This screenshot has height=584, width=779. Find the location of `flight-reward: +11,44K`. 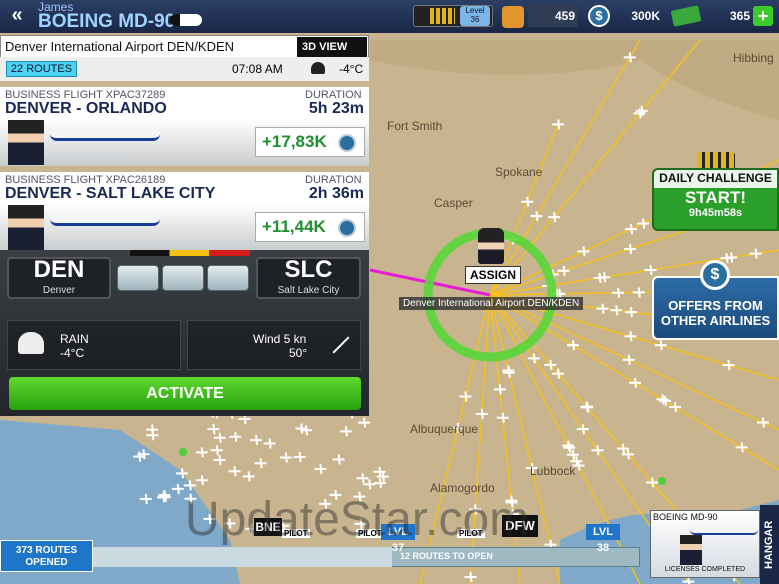

flight-reward: +11,44K is located at coordinates (310, 227).